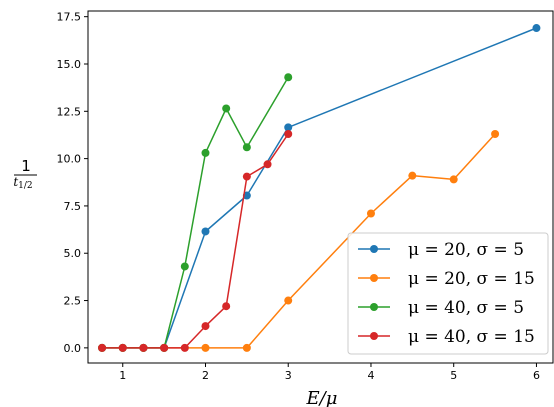 The height and width of the screenshot is (407, 554). What do you see at coordinates (73, 206) in the screenshot?
I see `y-tick-label: 7.5` at bounding box center [73, 206].